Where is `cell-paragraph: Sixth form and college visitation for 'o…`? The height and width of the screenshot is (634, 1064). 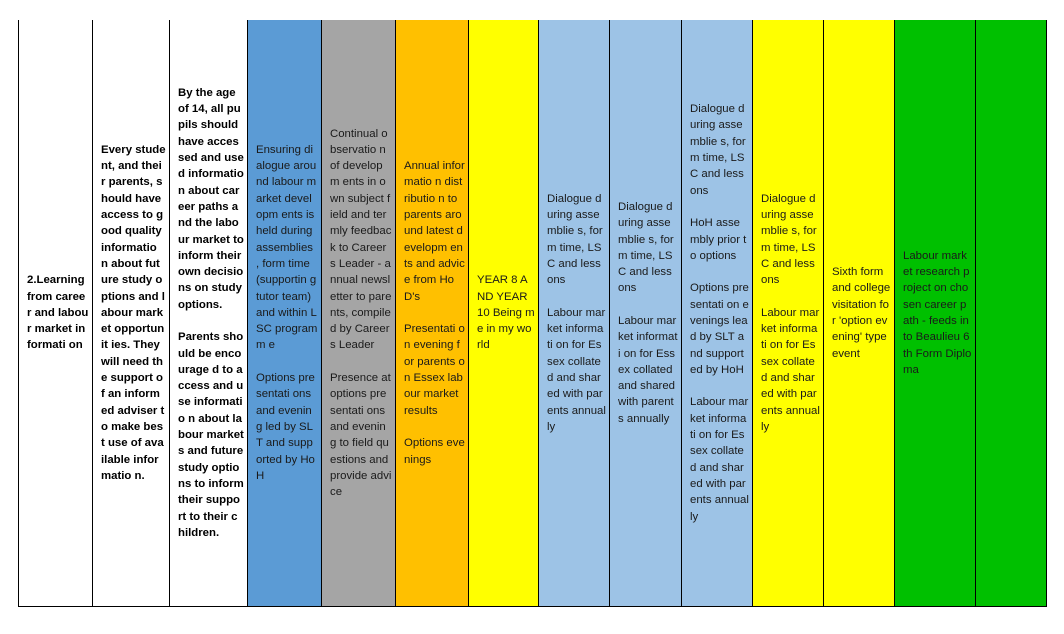
cell-paragraph: Sixth form and college visitation for 'o… is located at coordinates (861, 313).